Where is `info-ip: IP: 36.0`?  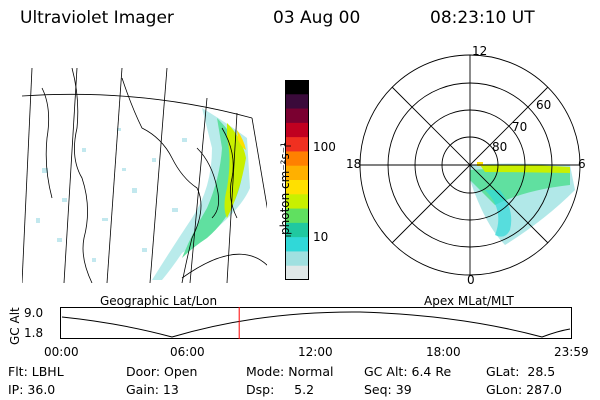
info-ip: IP: 36.0 is located at coordinates (32, 389).